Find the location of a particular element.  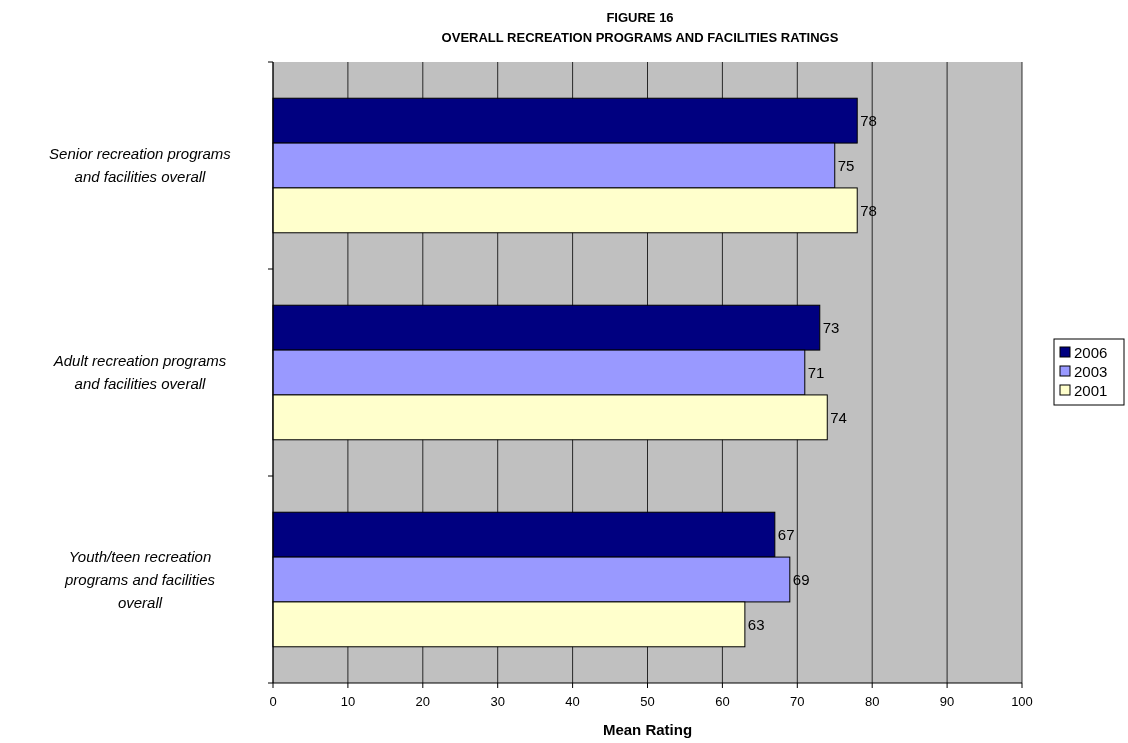

x-tick-label: 10 is located at coordinates (348, 701).